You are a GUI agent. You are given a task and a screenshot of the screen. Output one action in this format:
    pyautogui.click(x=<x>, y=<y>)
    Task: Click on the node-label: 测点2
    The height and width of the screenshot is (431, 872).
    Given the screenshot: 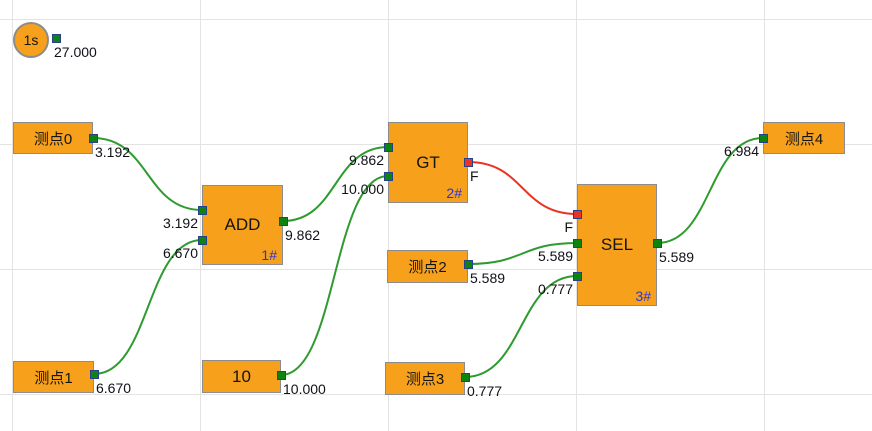 What is the action you would take?
    pyautogui.click(x=427, y=267)
    